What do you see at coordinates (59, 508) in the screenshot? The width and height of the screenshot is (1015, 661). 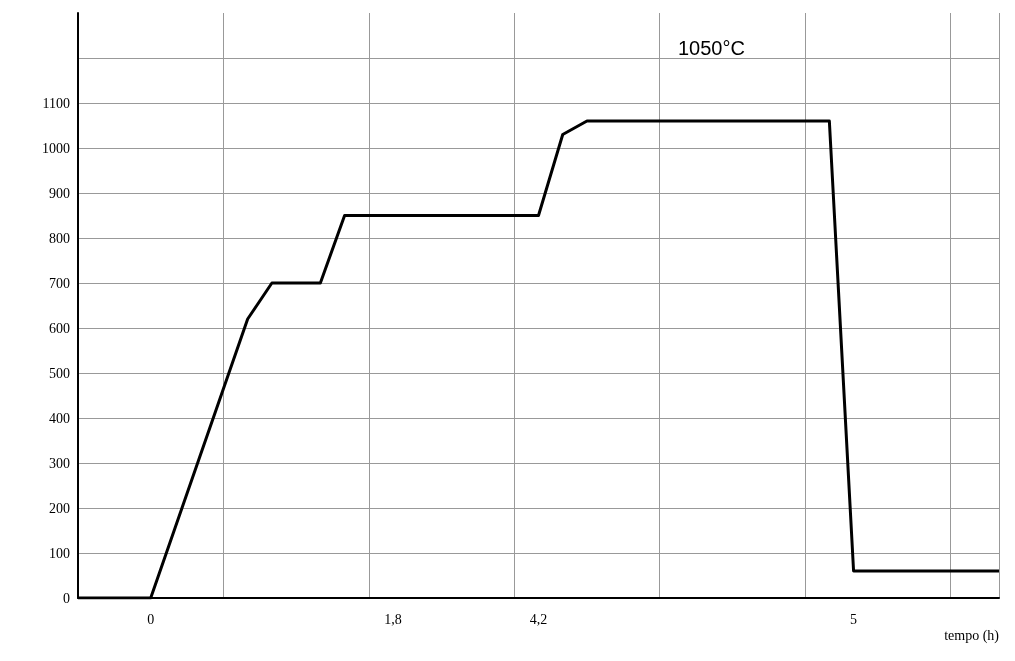 I see `y-tick-label: 200` at bounding box center [59, 508].